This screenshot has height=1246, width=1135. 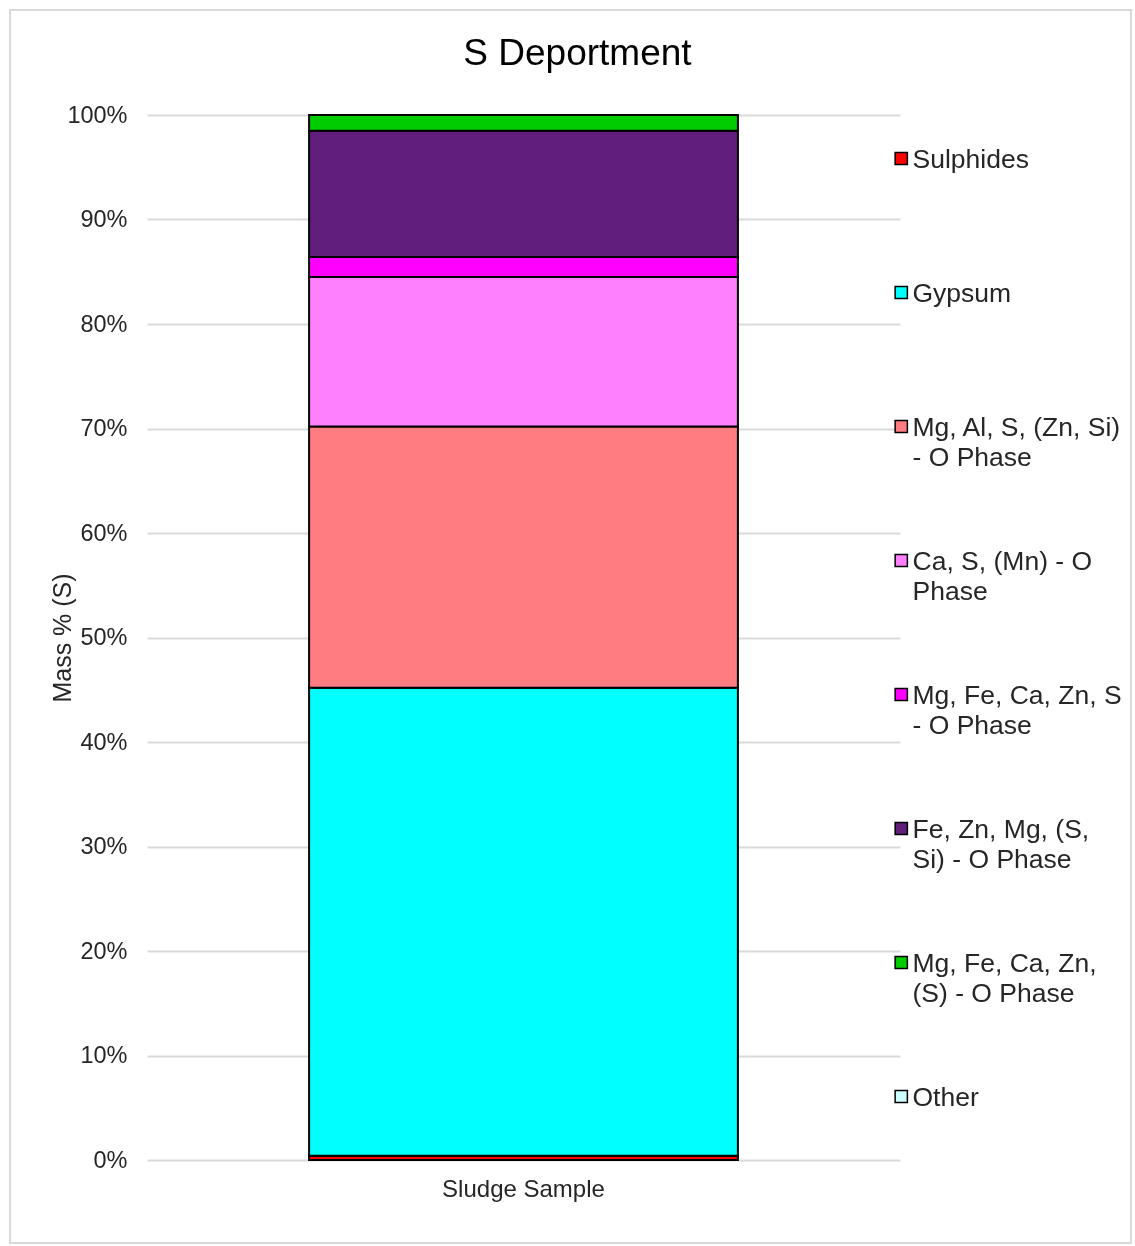 I want to click on legend-label: Gypsum, so click(x=962, y=293).